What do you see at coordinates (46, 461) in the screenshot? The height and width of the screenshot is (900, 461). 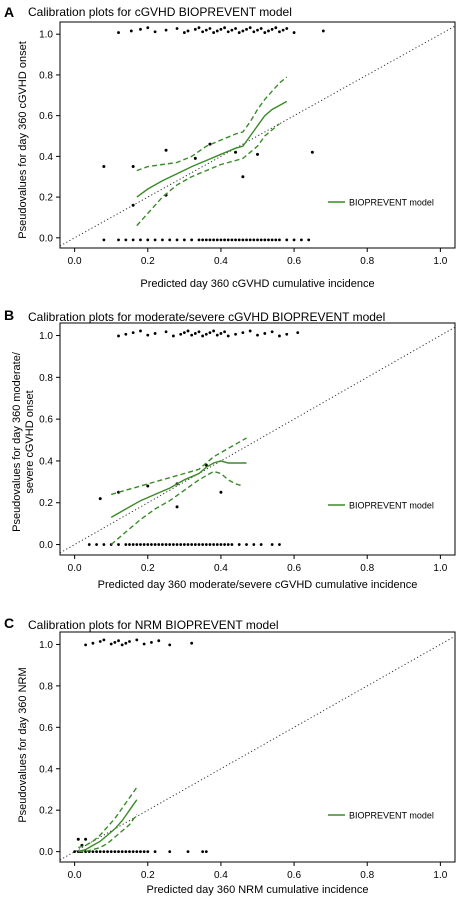 I see `y-tick-label: 0.4` at bounding box center [46, 461].